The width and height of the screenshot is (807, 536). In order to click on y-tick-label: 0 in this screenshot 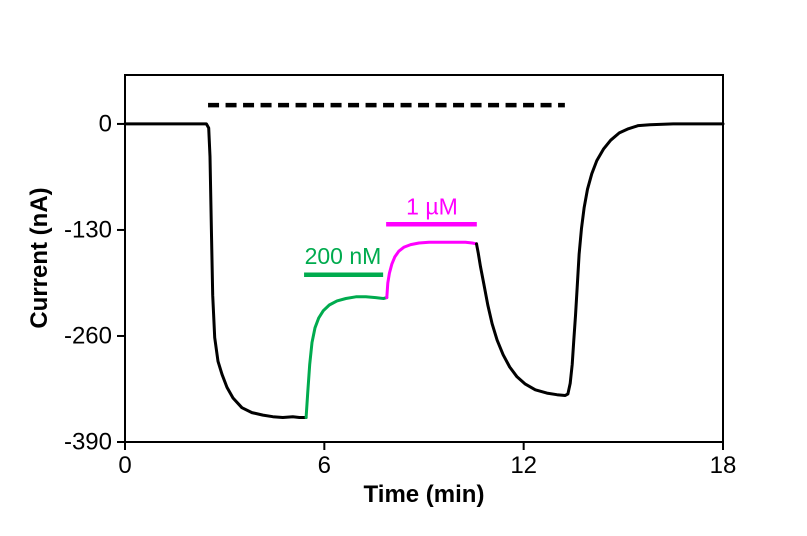, I will do `click(105, 123)`.